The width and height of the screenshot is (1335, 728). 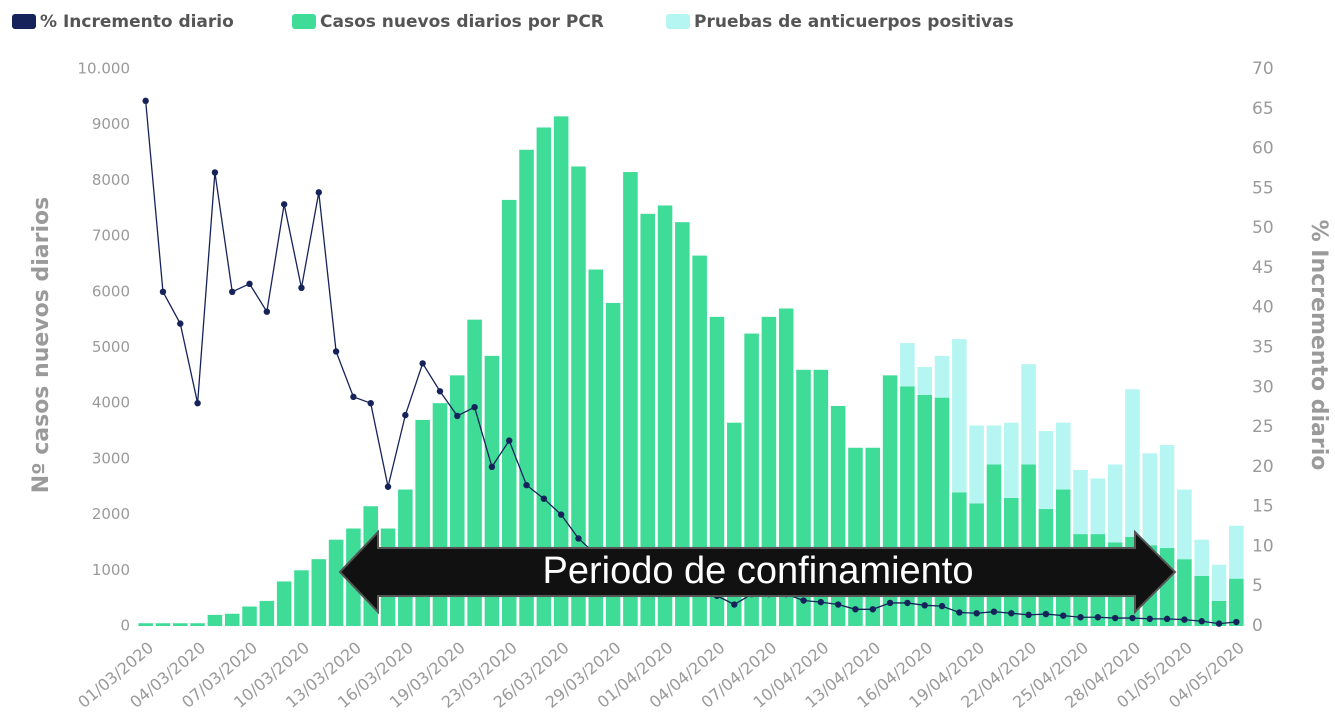 I want to click on y2-tick-label: 55, so click(x=1263, y=188).